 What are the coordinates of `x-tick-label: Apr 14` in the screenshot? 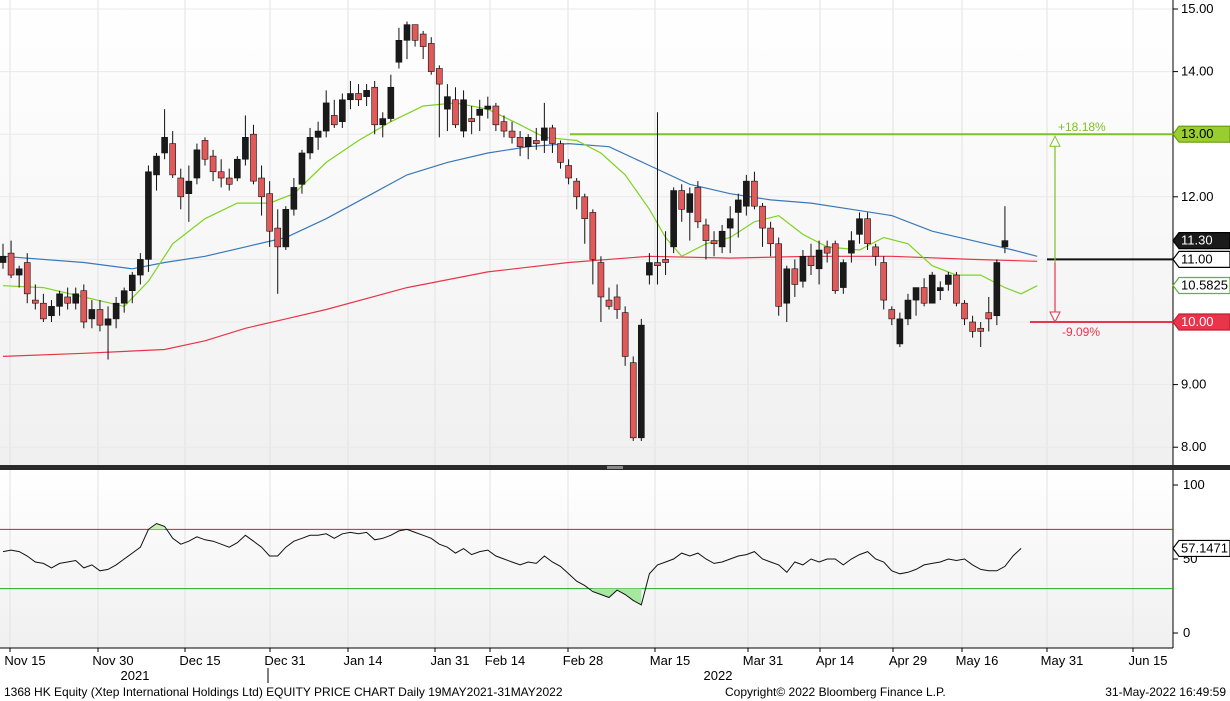 It's located at (835, 660).